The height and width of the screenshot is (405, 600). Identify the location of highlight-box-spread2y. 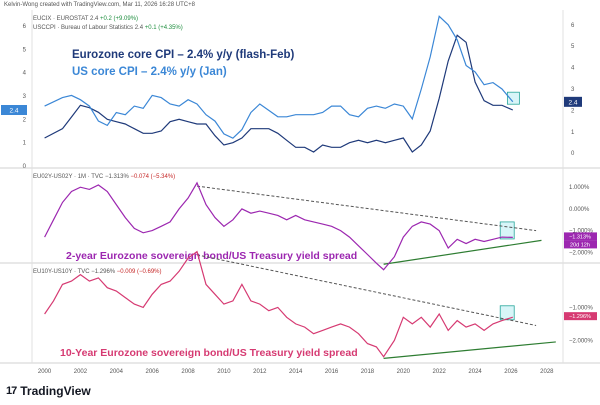
(507, 230).